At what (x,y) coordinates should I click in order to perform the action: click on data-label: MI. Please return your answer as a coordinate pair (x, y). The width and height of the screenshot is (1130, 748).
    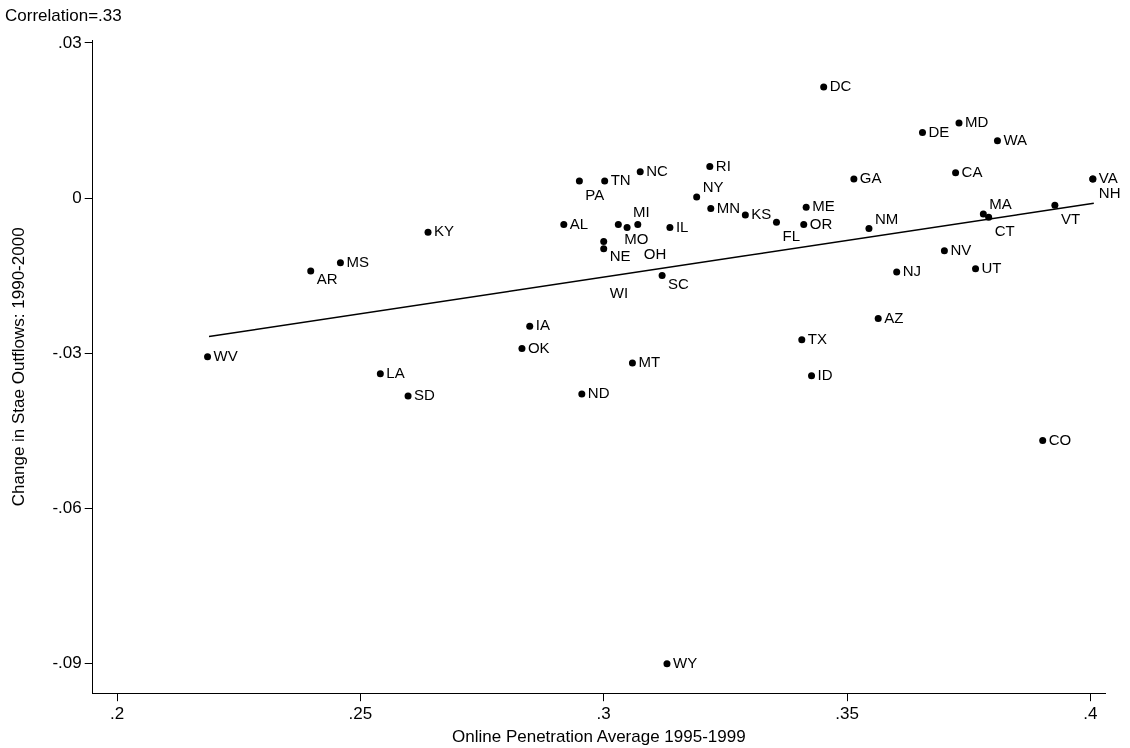
    Looking at the image, I should click on (641, 211).